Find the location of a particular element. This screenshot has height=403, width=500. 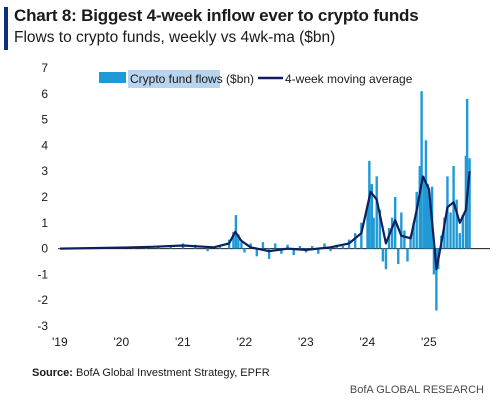

legend-swatch-bar is located at coordinates (112, 77).